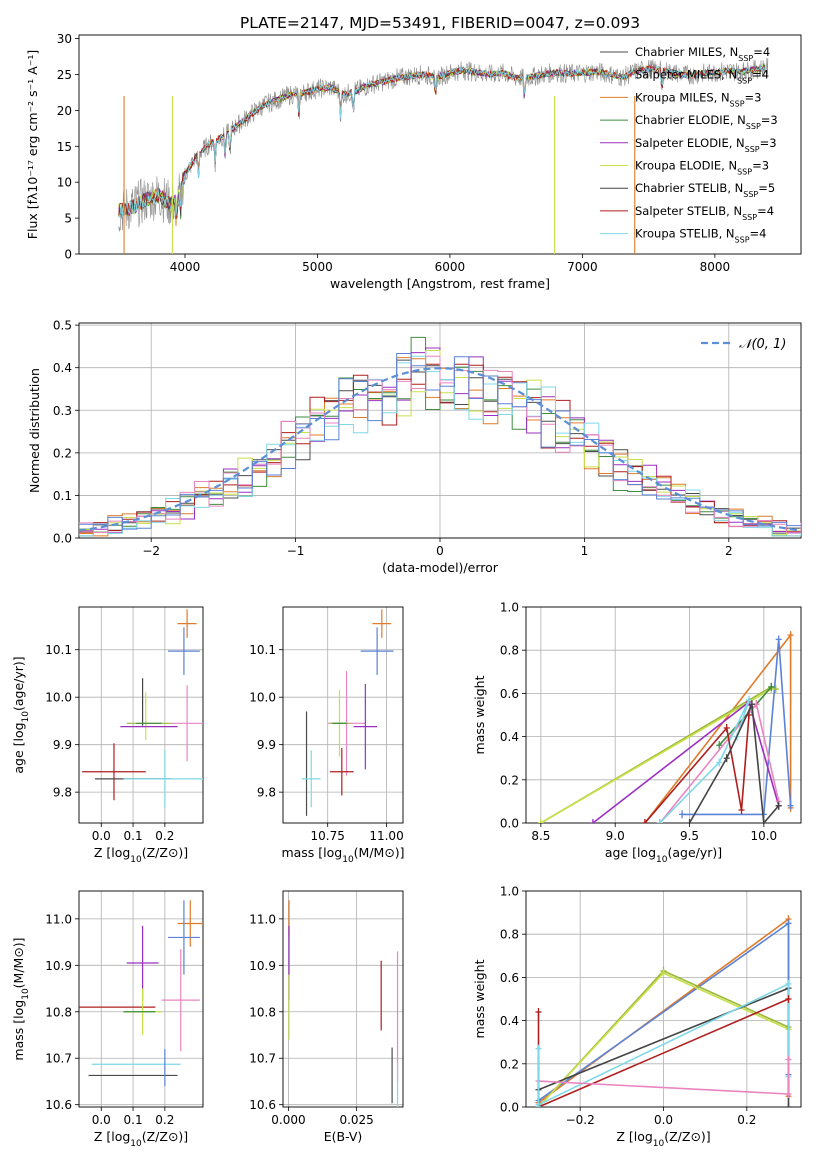  I want to click on x-tick-label: 5000, so click(317, 267).